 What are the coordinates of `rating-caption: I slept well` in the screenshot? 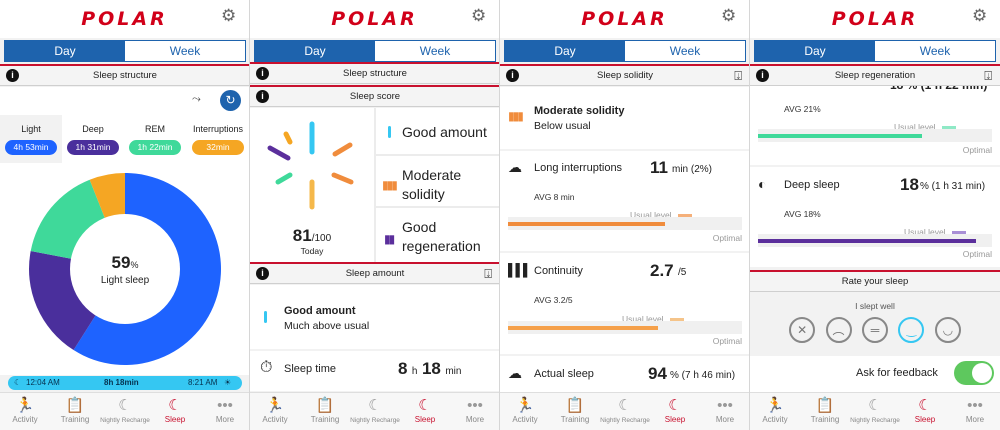 It's located at (875, 306).